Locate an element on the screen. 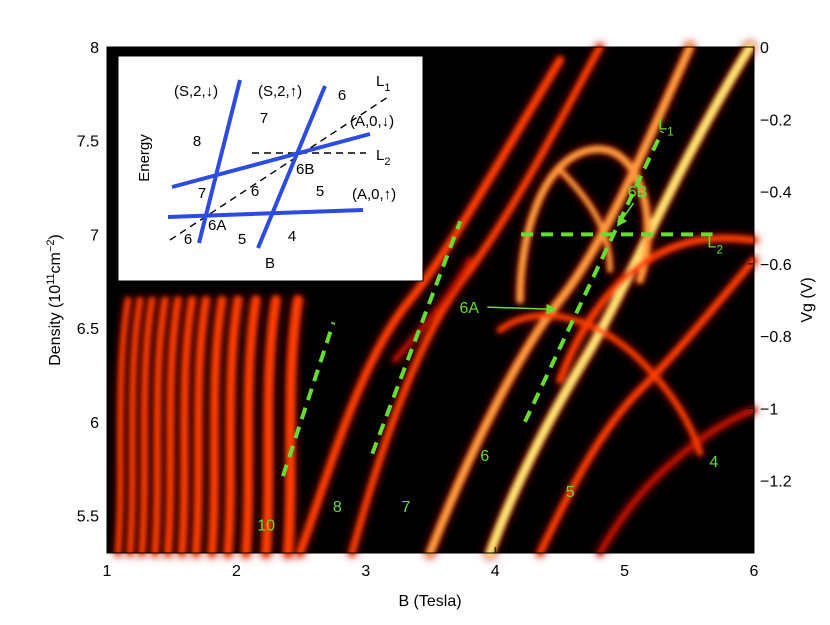 This screenshot has height=625, width=830. inset-region-numbers: 8 7 6 7 6 5 6 5 4 is located at coordinates (265, 167).